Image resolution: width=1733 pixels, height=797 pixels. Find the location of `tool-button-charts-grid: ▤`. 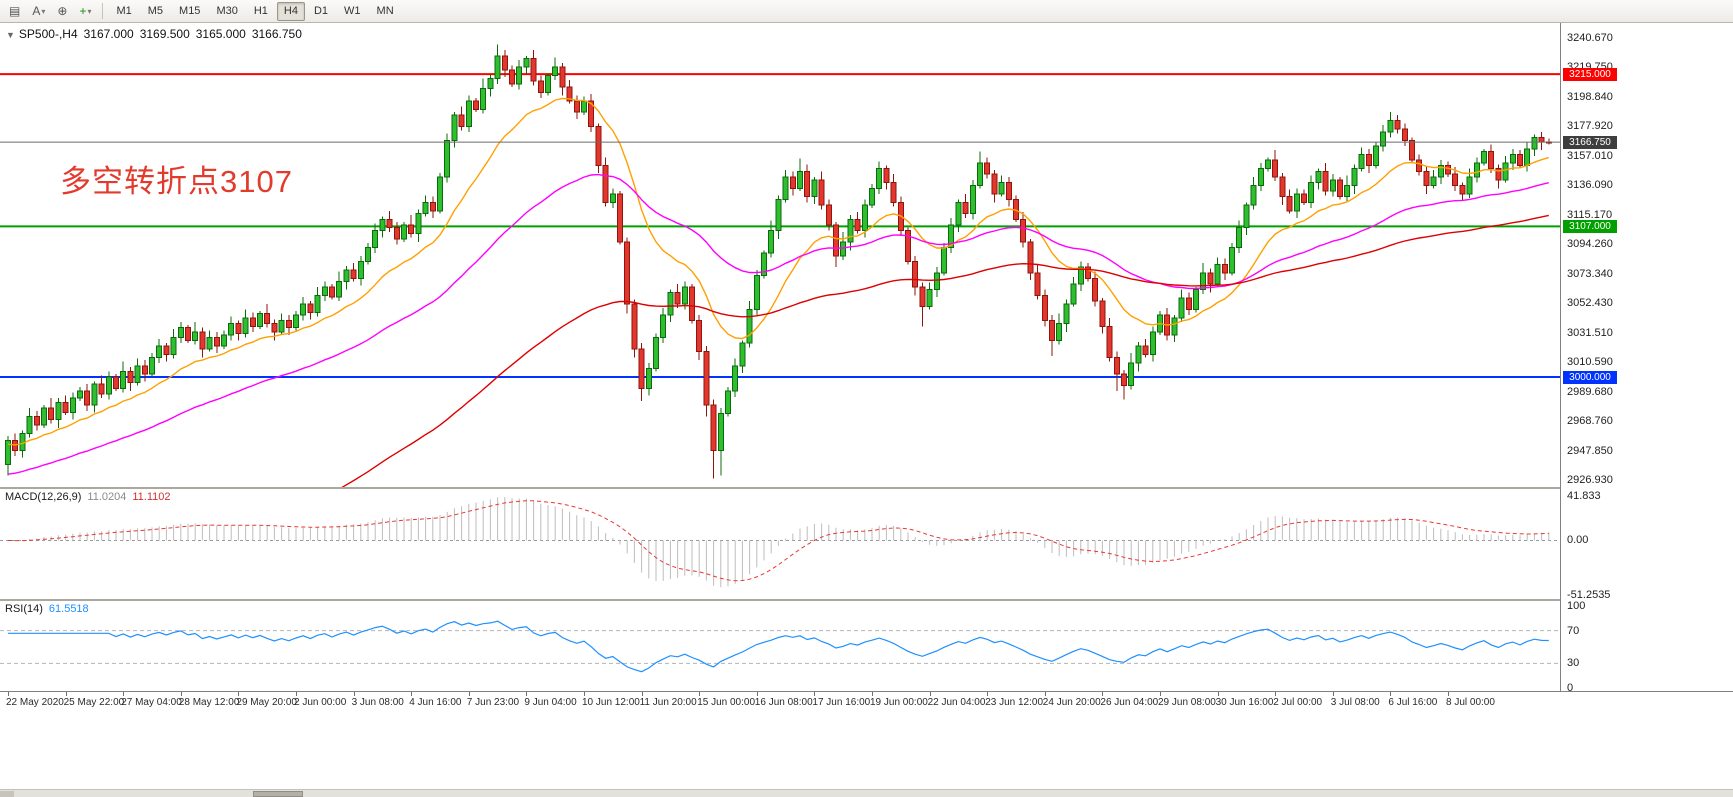

tool-button-charts-grid: ▤ is located at coordinates (14, 11).